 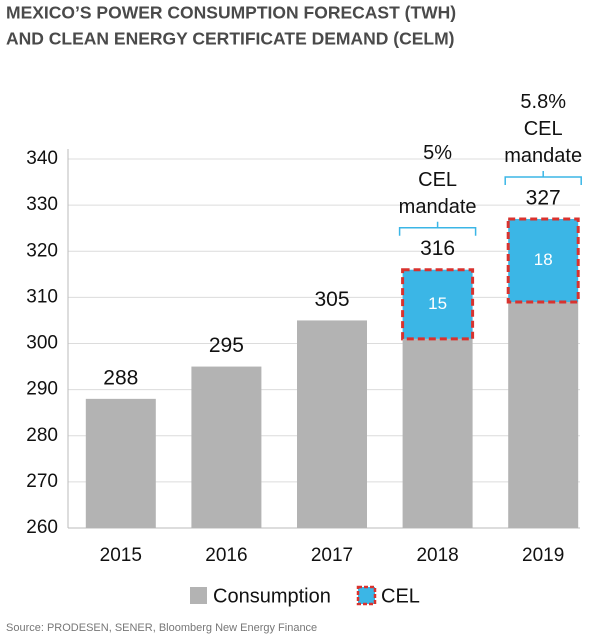 I want to click on y-tick-label: 310, so click(x=42, y=296).